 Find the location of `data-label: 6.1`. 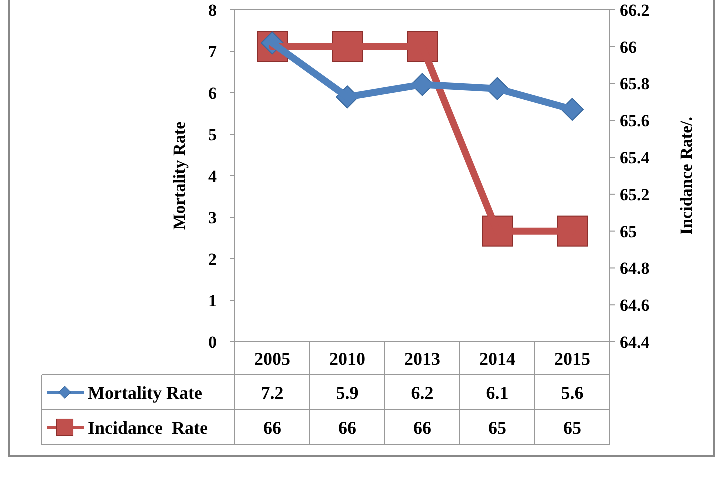

data-label: 6.1 is located at coordinates (497, 392).